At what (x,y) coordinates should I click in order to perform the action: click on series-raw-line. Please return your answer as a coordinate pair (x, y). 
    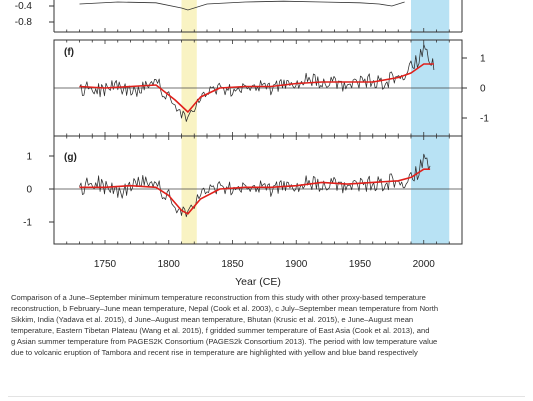
    Looking at the image, I should click on (257, 82).